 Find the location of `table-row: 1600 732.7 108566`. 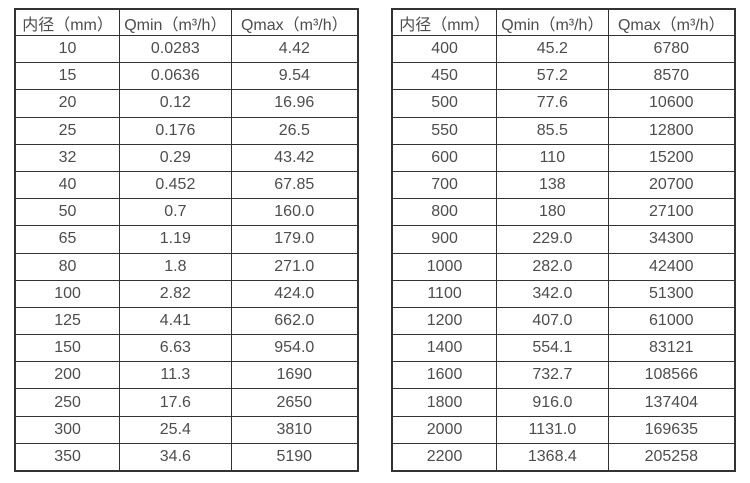

table-row: 1600 732.7 108566 is located at coordinates (563, 375).